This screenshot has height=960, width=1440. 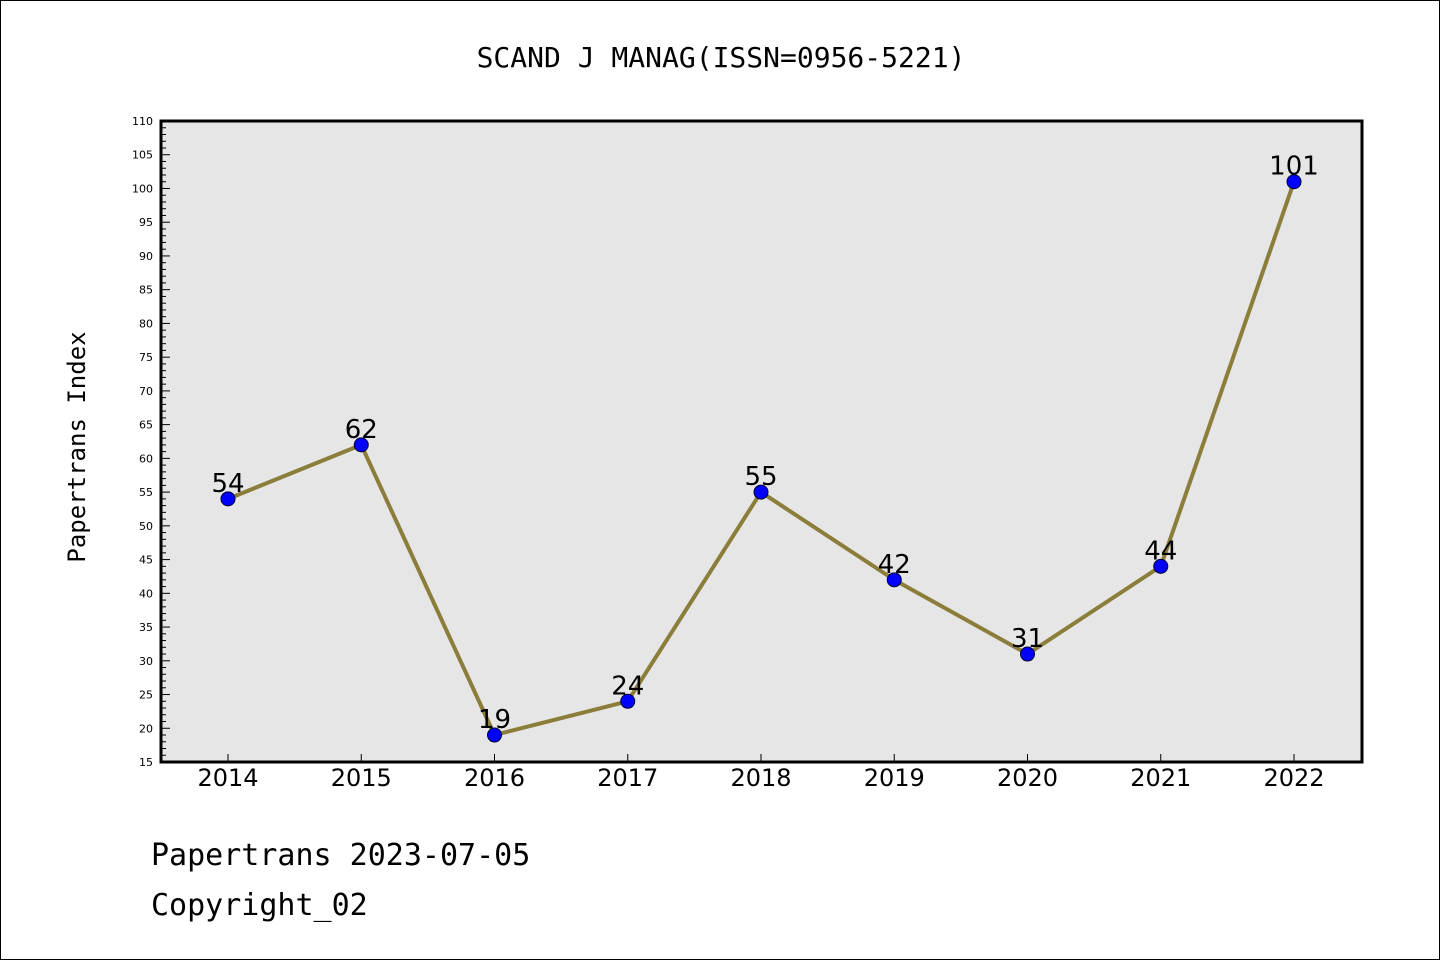 I want to click on data-label-2014: 54, so click(x=227, y=484).